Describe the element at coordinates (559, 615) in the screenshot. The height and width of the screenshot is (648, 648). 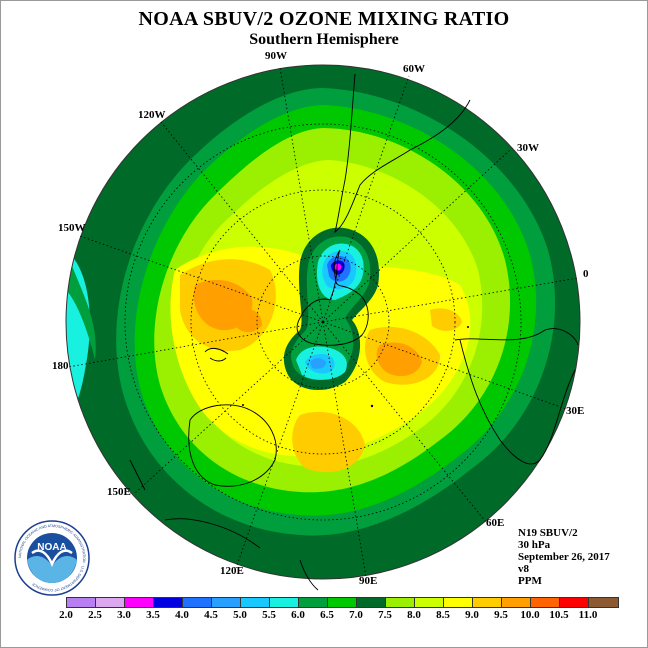
I see `legend-tick-label: 10.5` at that location.